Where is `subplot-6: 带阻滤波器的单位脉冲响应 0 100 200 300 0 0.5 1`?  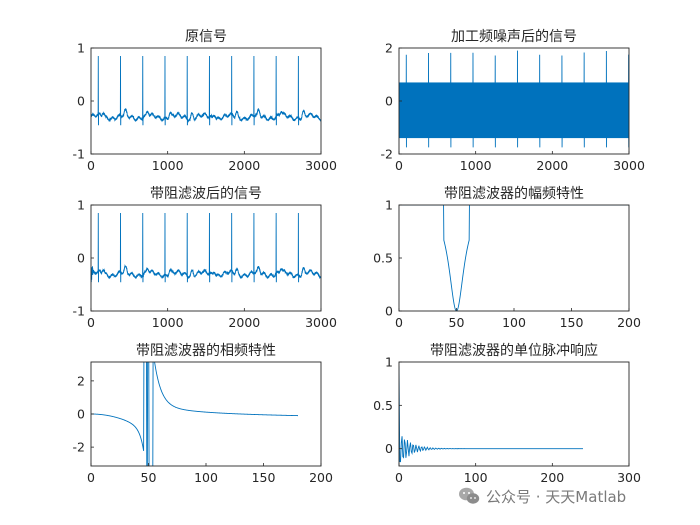
subplot-6: 带阻滤波器的单位脉冲响应 0 100 200 300 0 0.5 1 is located at coordinates (507, 413).